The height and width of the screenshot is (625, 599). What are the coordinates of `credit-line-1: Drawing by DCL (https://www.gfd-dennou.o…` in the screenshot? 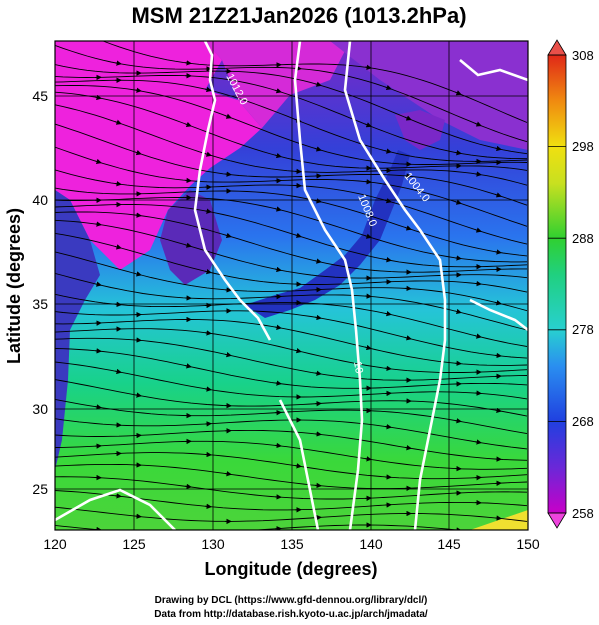 It's located at (291, 600).